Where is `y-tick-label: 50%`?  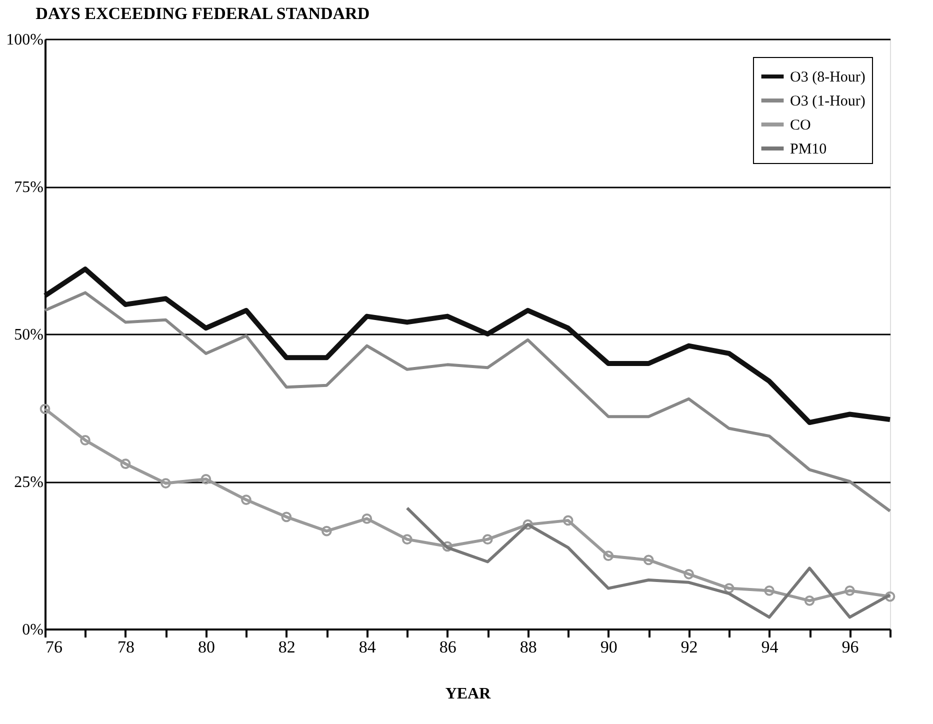 y-tick-label: 50% is located at coordinates (29, 335).